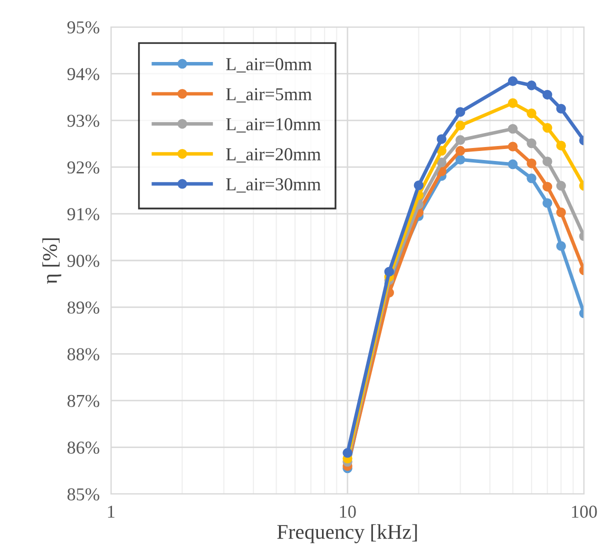 Image resolution: width=616 pixels, height=558 pixels. What do you see at coordinates (83, 307) in the screenshot?
I see `y-tick-label: 89%` at bounding box center [83, 307].